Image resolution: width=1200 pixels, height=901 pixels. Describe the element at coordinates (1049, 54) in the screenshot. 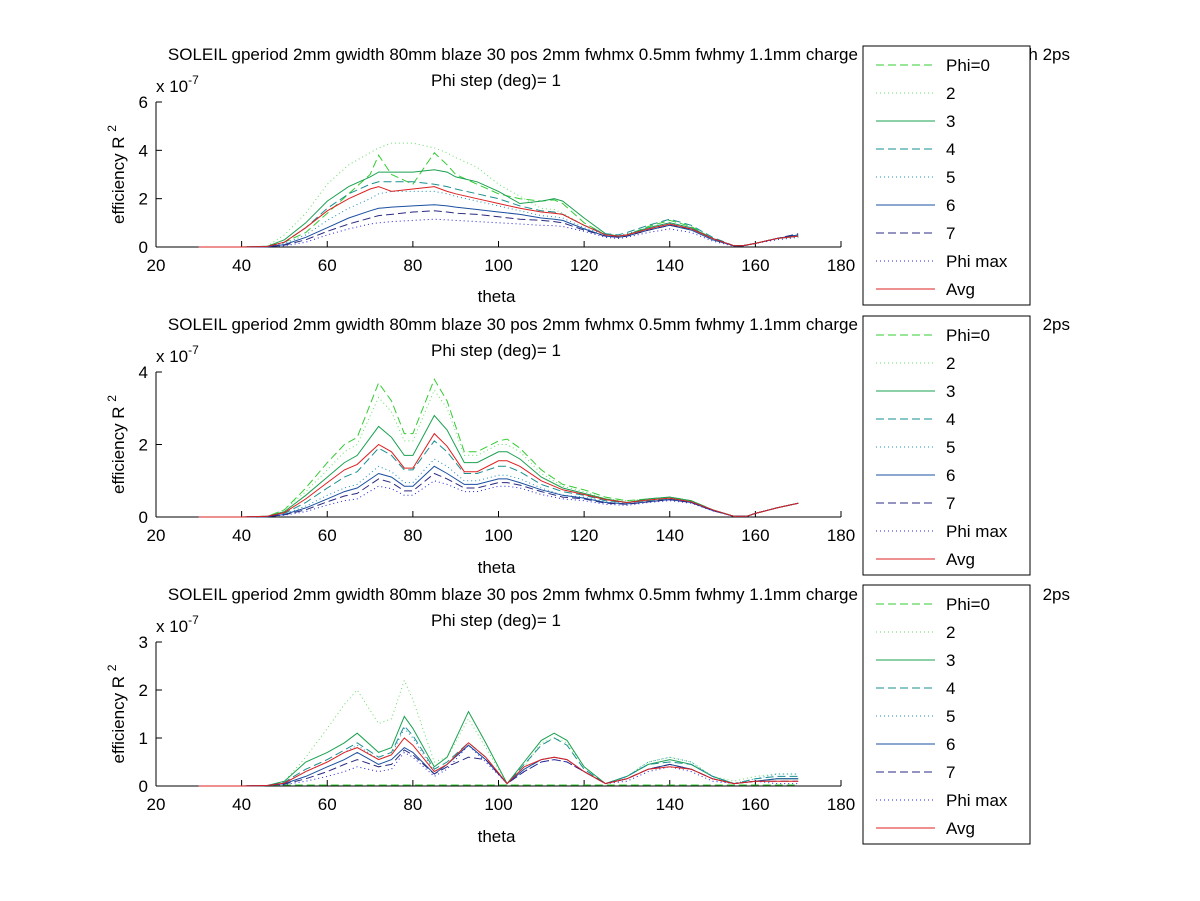

I see `chart-title-tail: h 2ps` at that location.